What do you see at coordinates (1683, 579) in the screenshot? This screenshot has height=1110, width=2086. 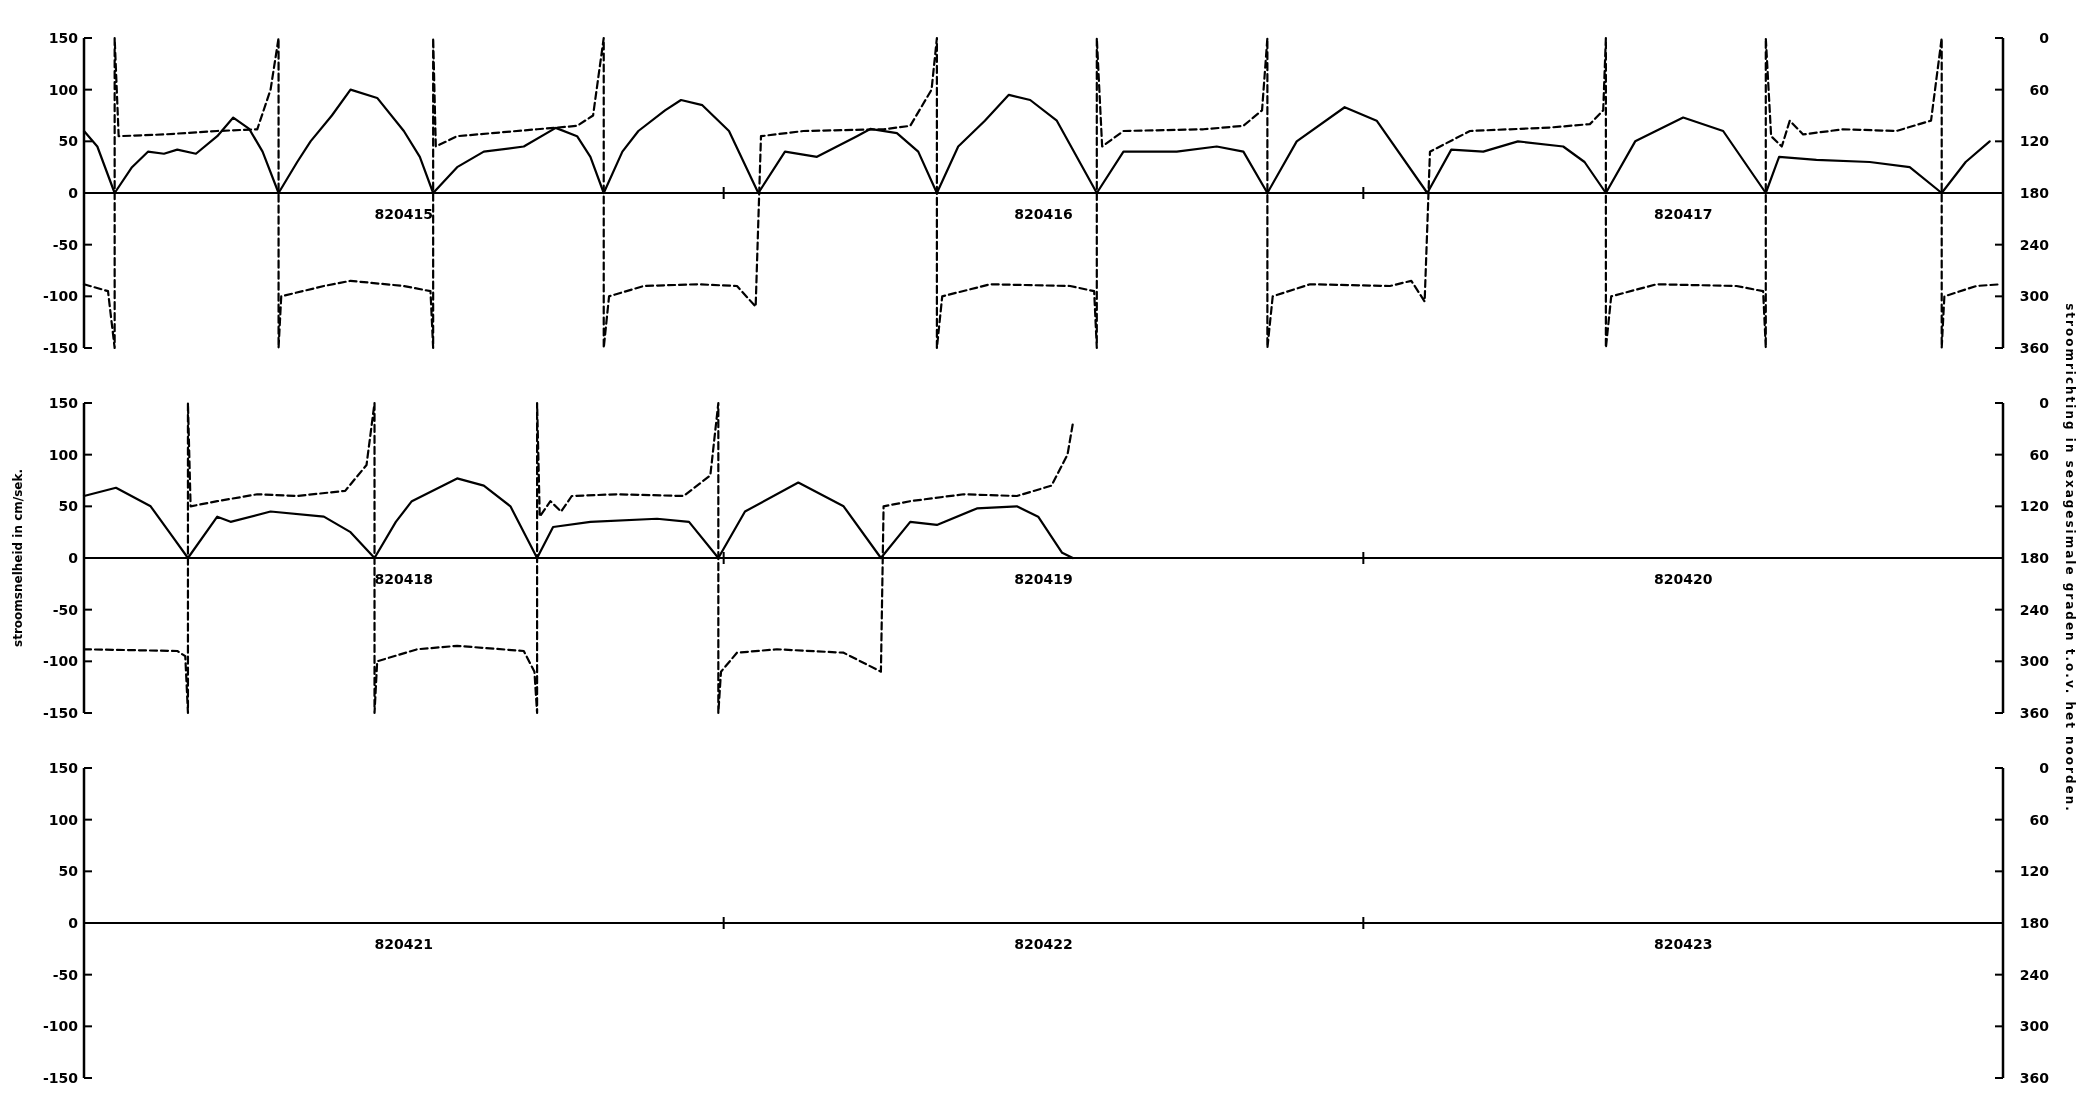 I see `x-tick-label: 820420` at bounding box center [1683, 579].